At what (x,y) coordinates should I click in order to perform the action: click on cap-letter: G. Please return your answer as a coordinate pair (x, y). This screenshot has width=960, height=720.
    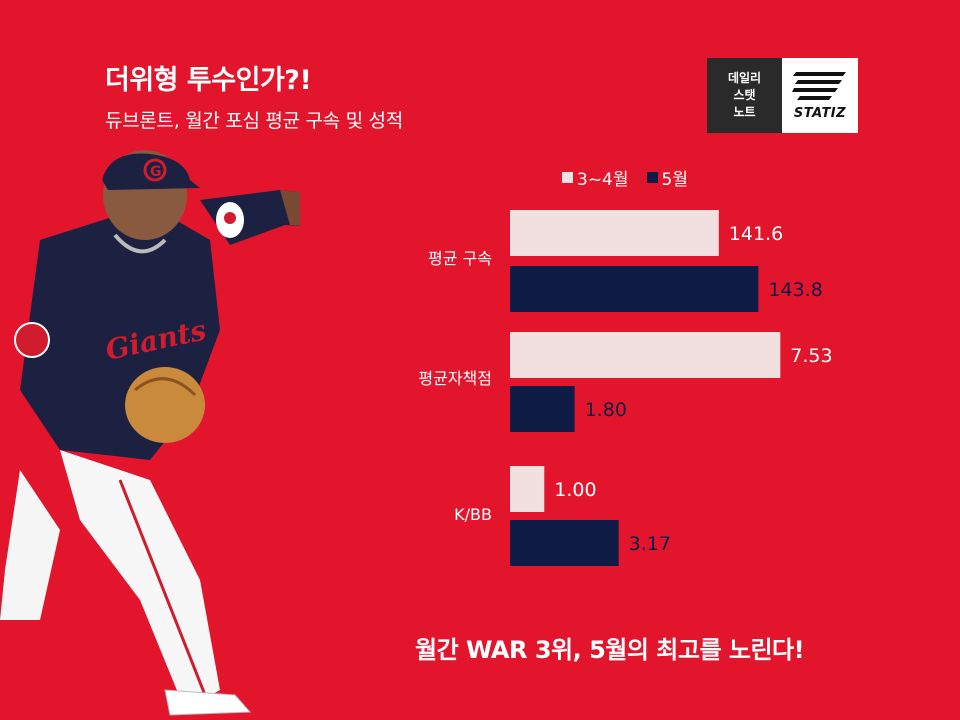
    Looking at the image, I should click on (156, 172).